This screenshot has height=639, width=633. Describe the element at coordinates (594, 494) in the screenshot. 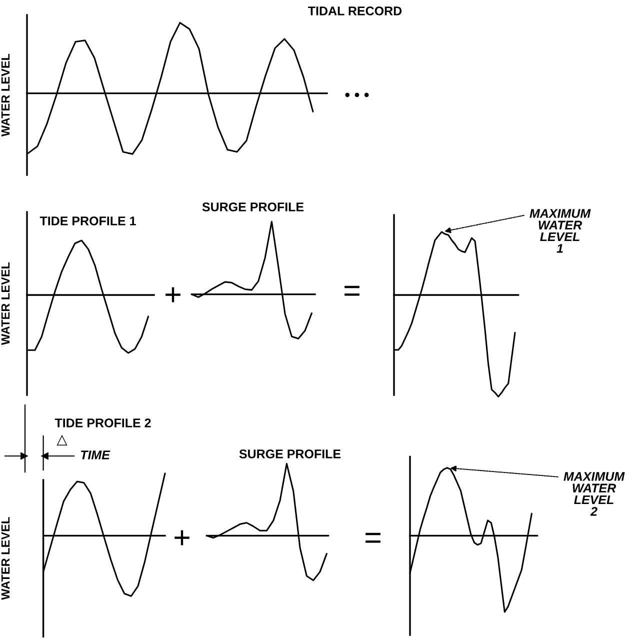

I see `text: MAXIMUM WATER LEVEL 2` at that location.